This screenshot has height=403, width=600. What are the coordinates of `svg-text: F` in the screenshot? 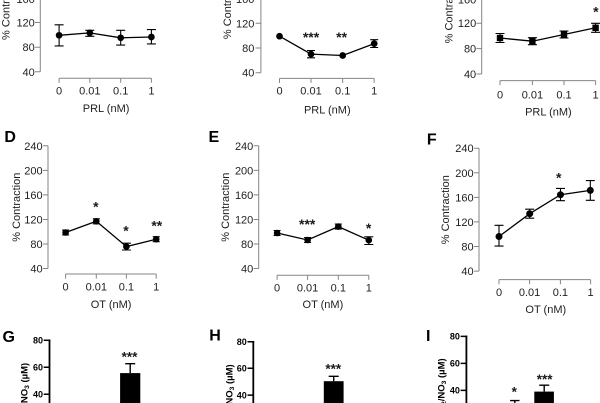 It's located at (432, 139).